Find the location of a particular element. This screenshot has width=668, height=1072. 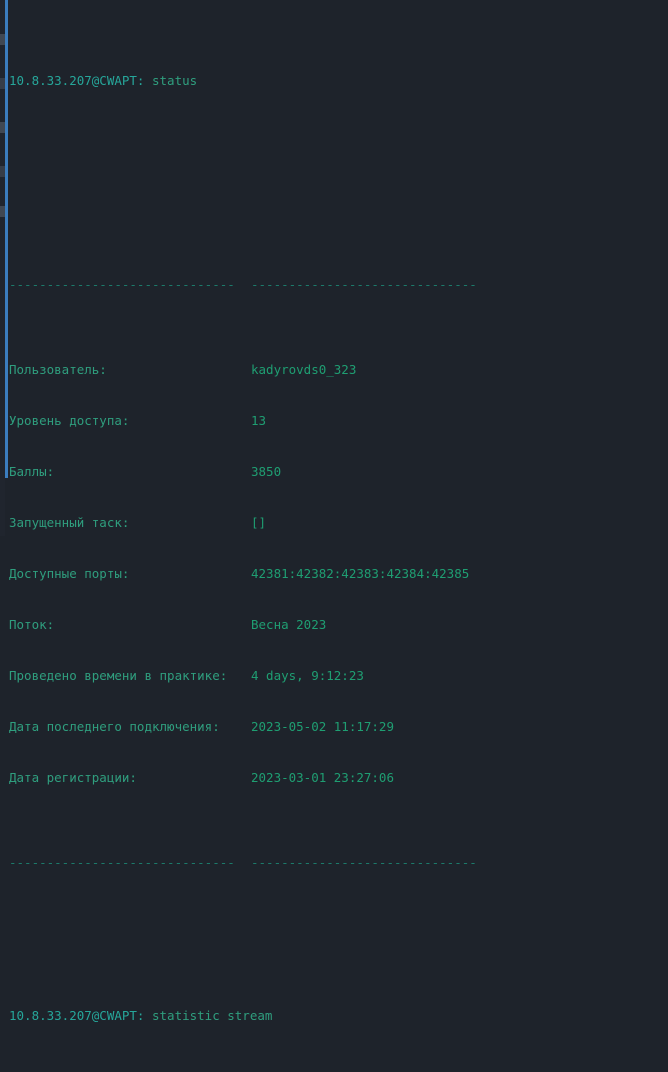

status-row-value: Весна 2023 is located at coordinates (289, 624).